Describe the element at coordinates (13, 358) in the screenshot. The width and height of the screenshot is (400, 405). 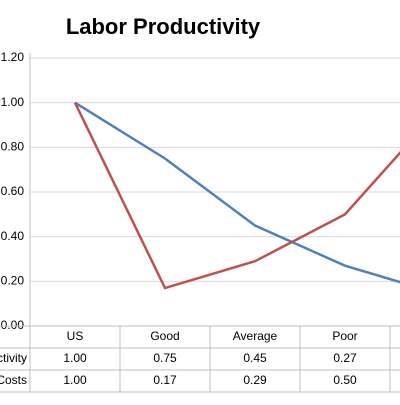
I see `legend-label: Productivity` at that location.